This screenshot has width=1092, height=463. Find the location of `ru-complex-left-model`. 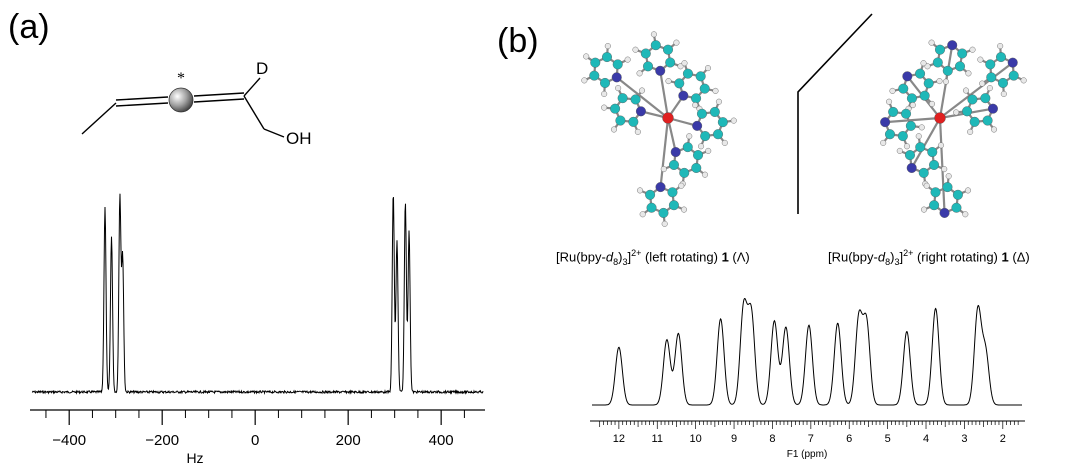

ru-complex-left-model is located at coordinates (659, 129).